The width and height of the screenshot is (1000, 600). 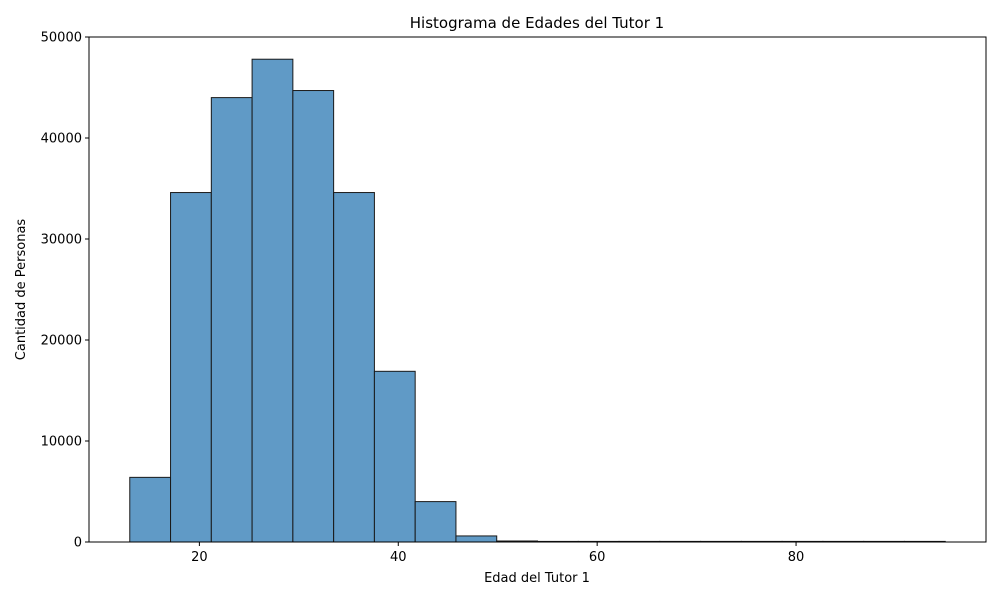 I want to click on chart-title: Histograma de Edades del Tutor 1, so click(x=537, y=23).